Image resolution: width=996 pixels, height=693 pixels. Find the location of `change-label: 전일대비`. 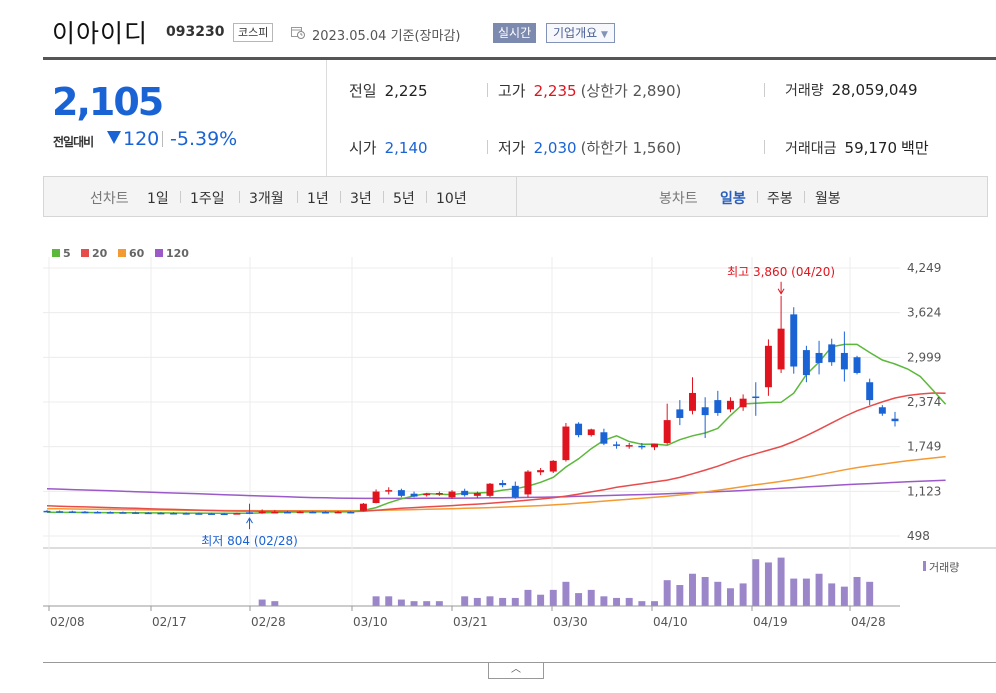

change-label: 전일대비 is located at coordinates (73, 142).